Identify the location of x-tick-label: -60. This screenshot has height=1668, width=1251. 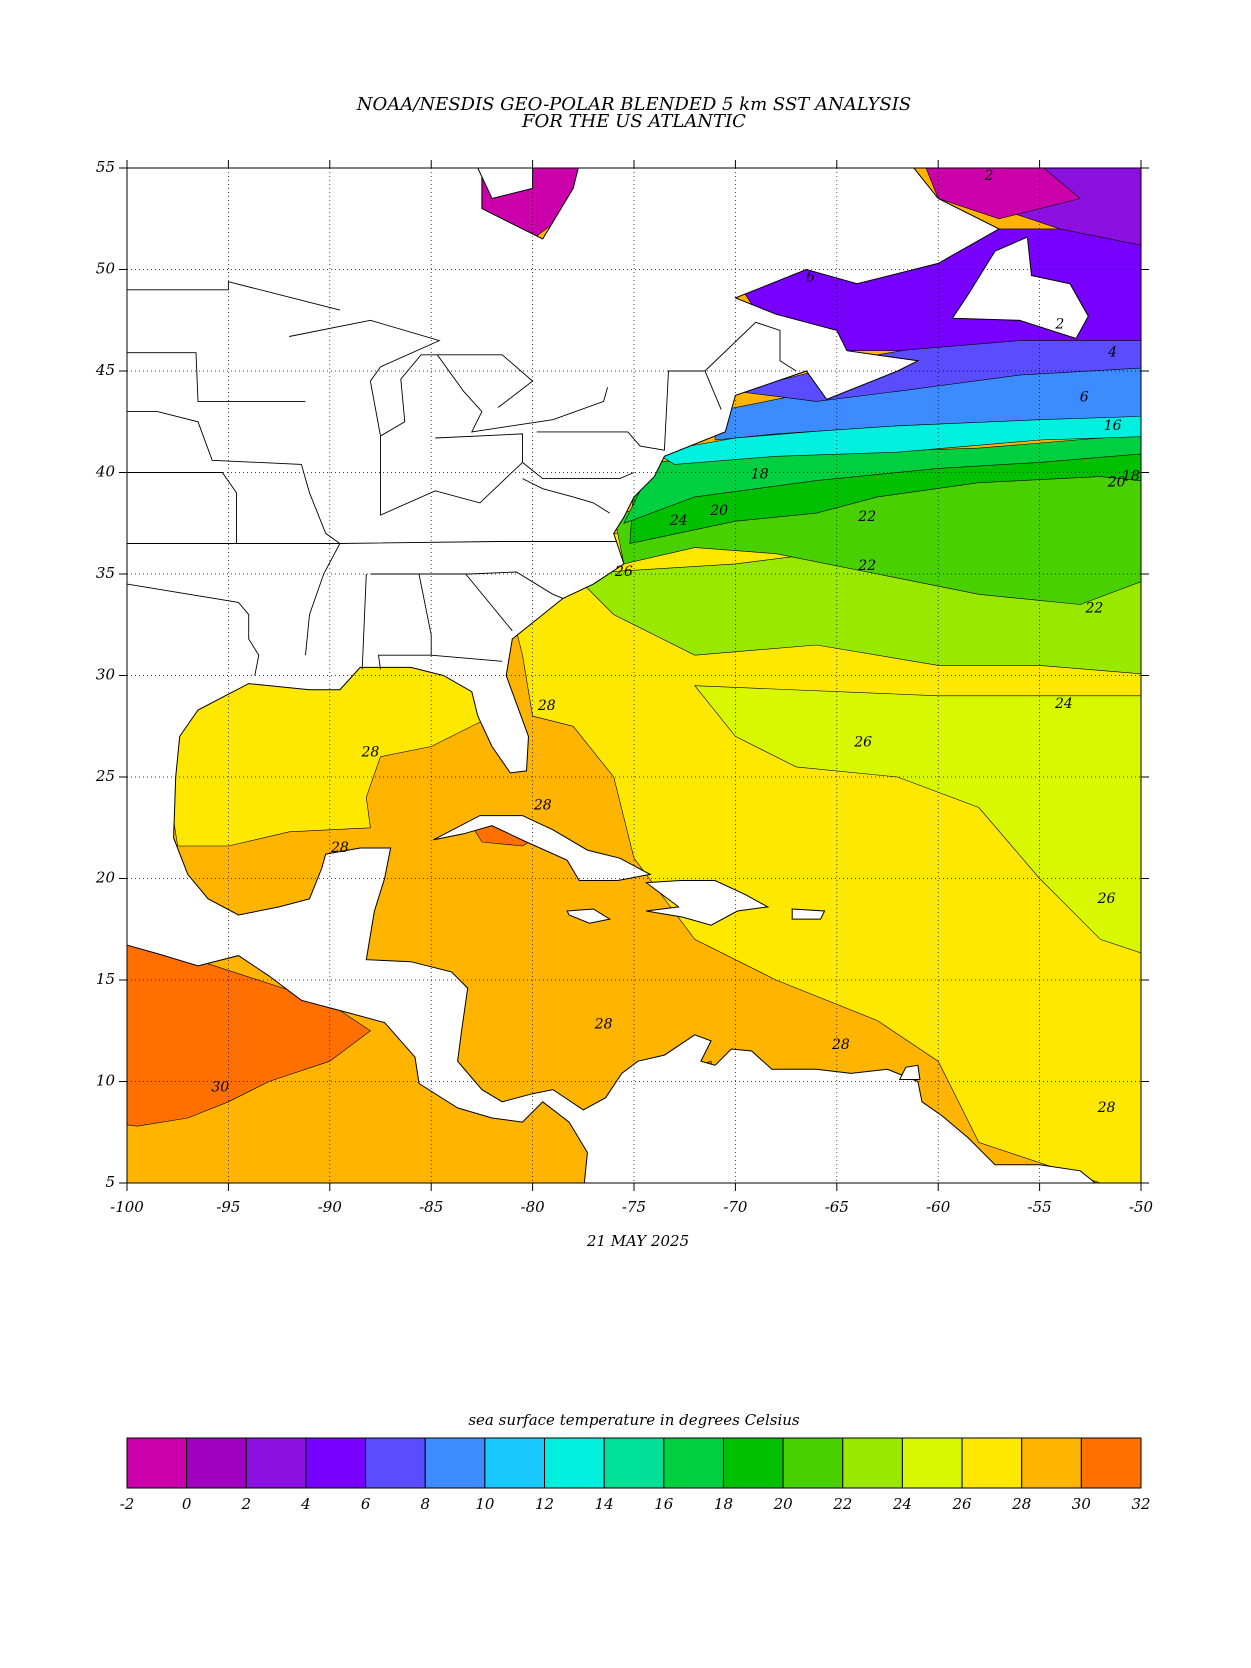
(938, 1207).